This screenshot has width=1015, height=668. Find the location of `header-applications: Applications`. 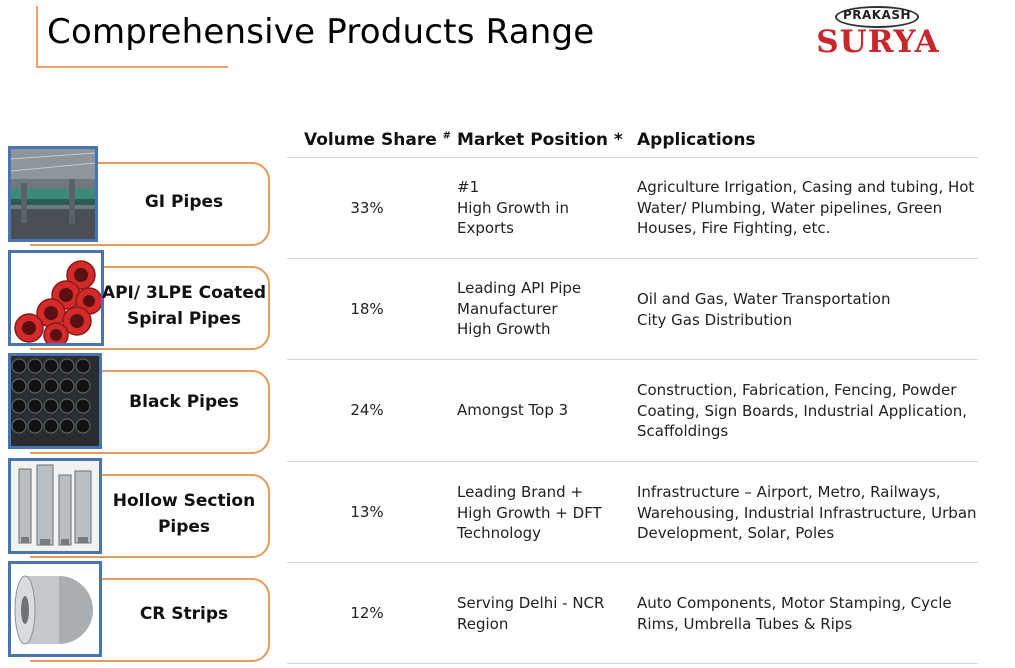

header-applications: Applications is located at coordinates (696, 140).